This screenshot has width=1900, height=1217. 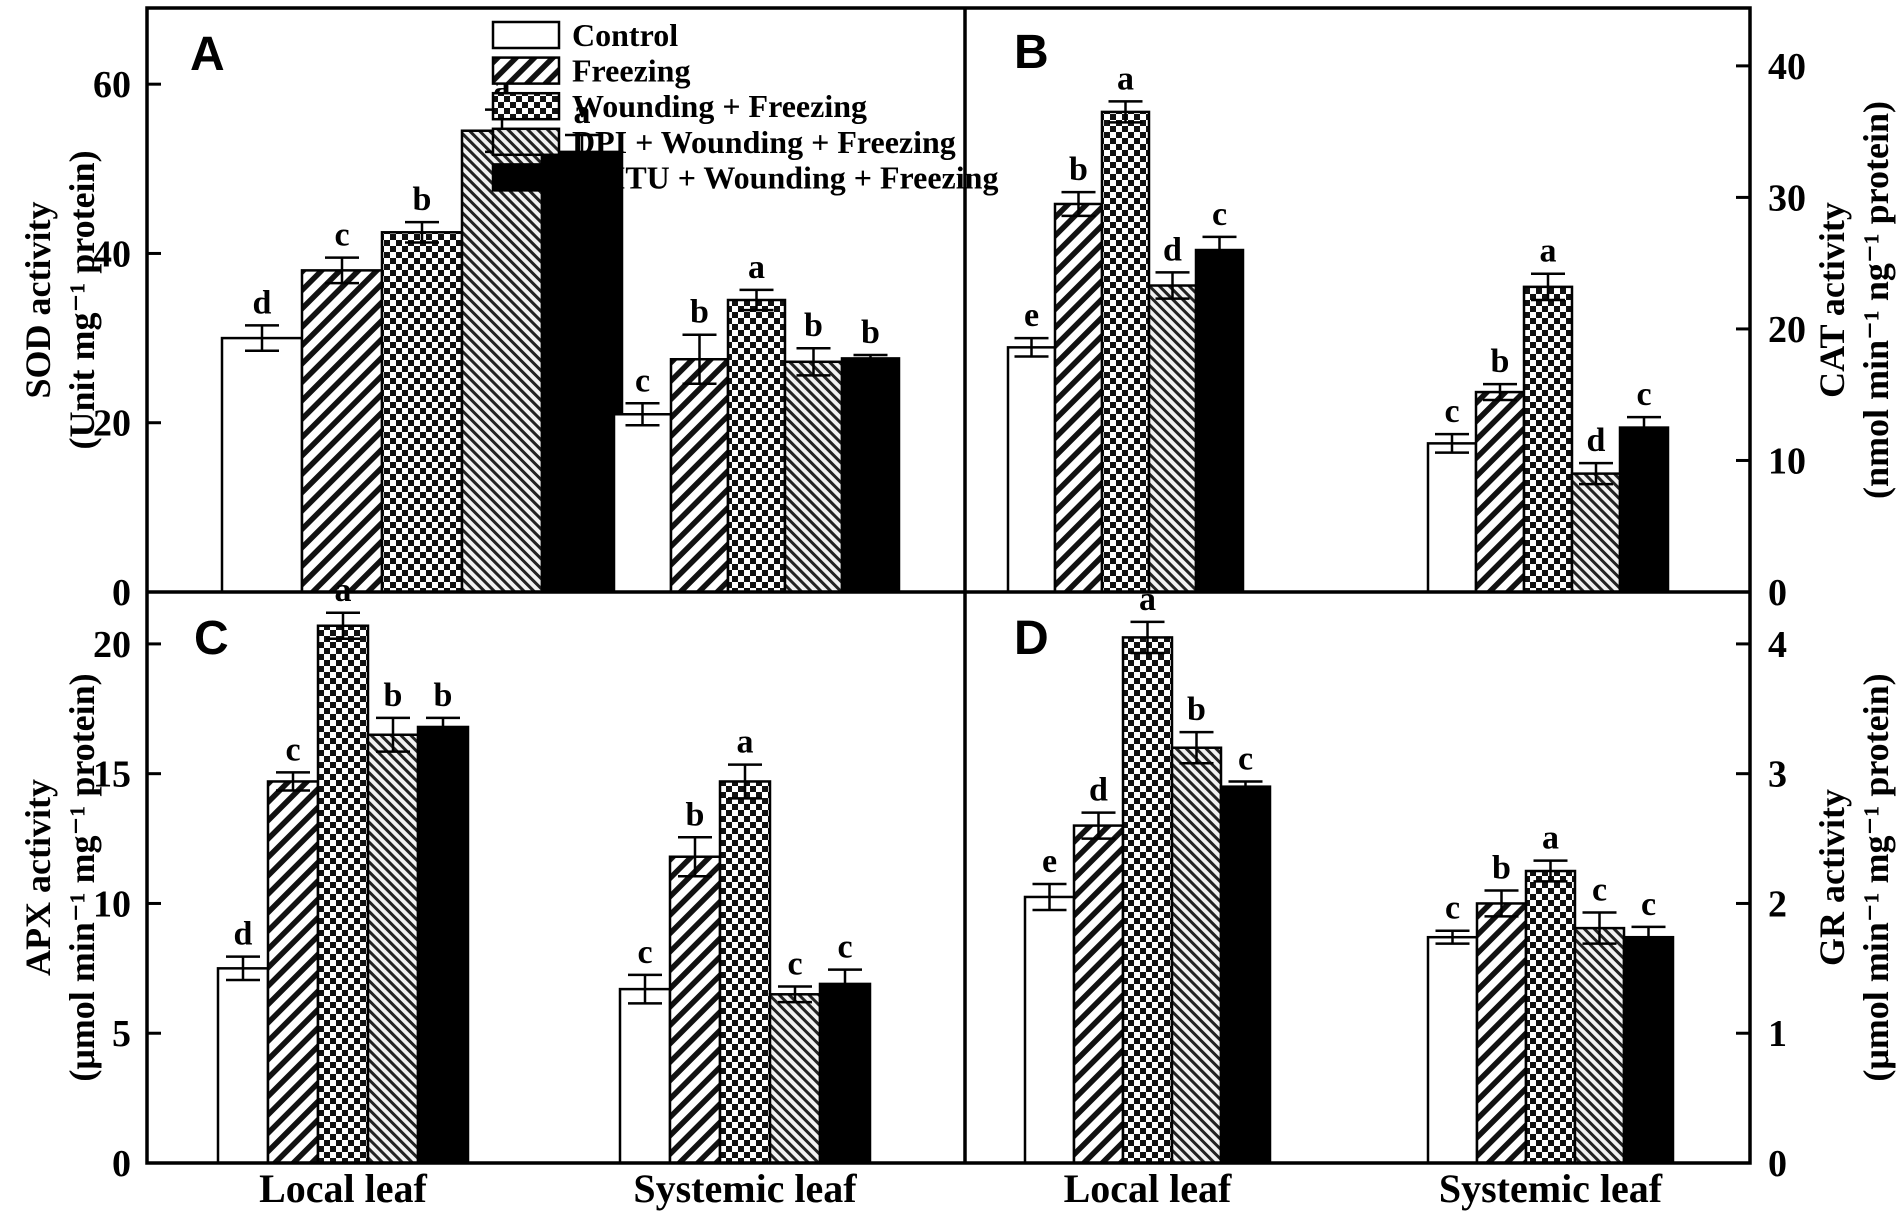 I want to click on axis-title-line: (μmol min⁻¹ mg⁻¹ protein), so click(x=1876, y=877).